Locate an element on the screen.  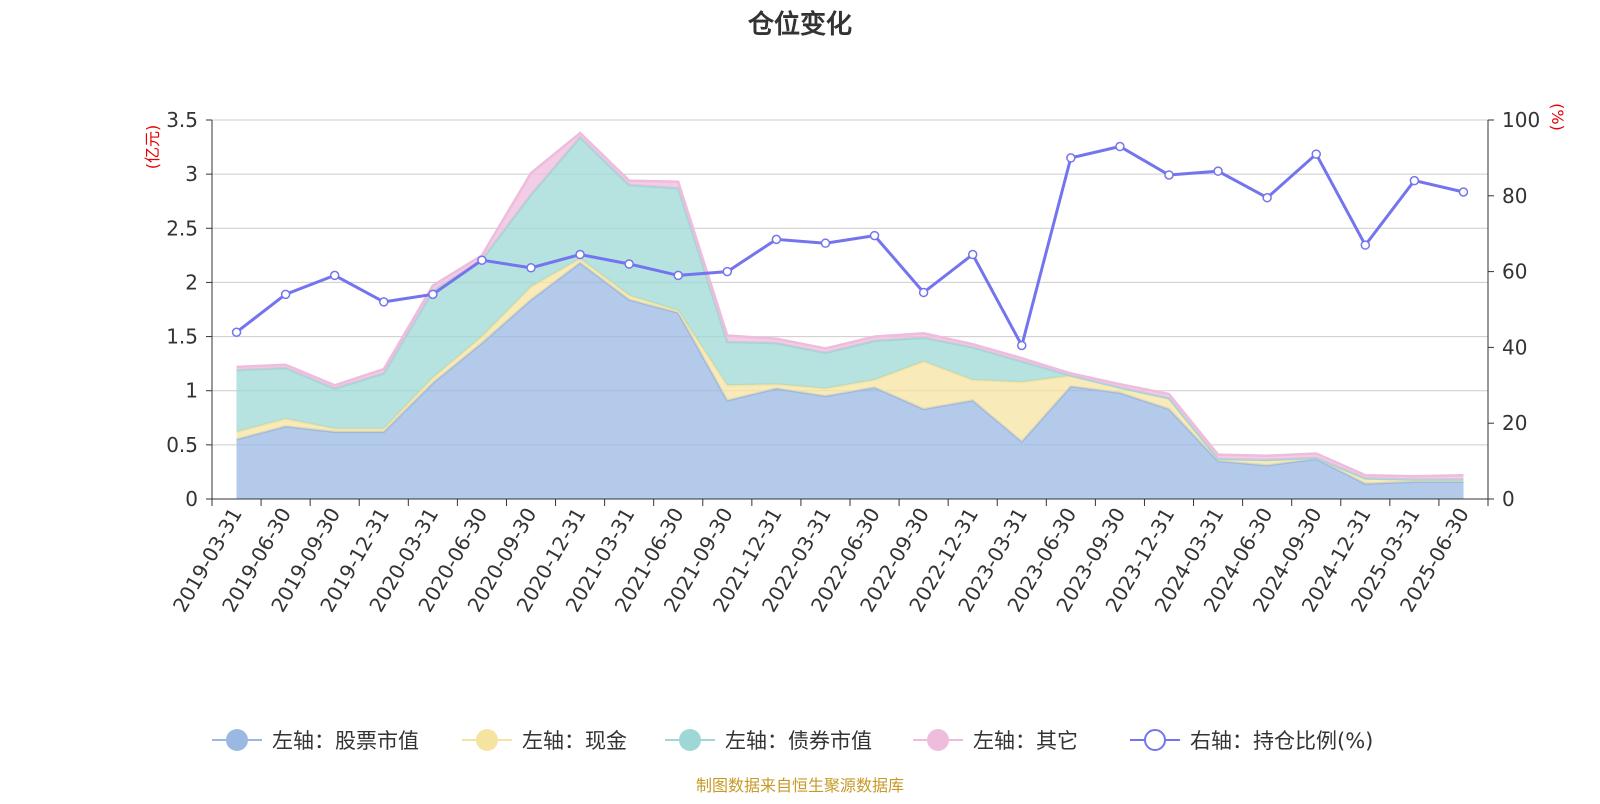
legend: 左轴：股票市值 左轴：现金 左轴：债券市值 左轴：其它 右轴：持仓比例(%) is located at coordinates (792, 741).